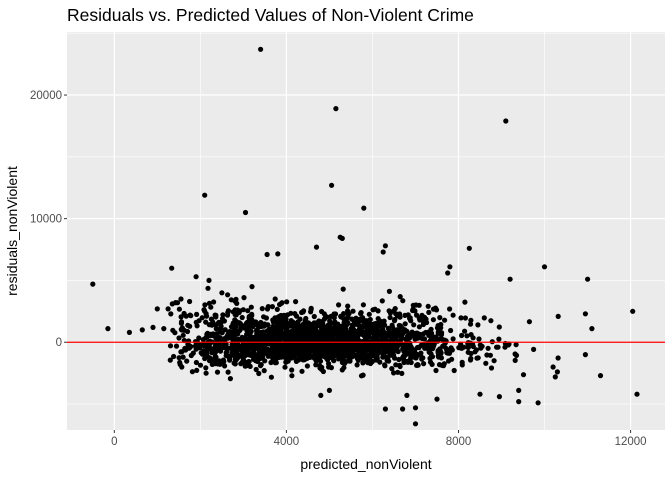  What do you see at coordinates (48, 219) in the screenshot?
I see `y-axis-ticks: 0 10000 20000` at bounding box center [48, 219].